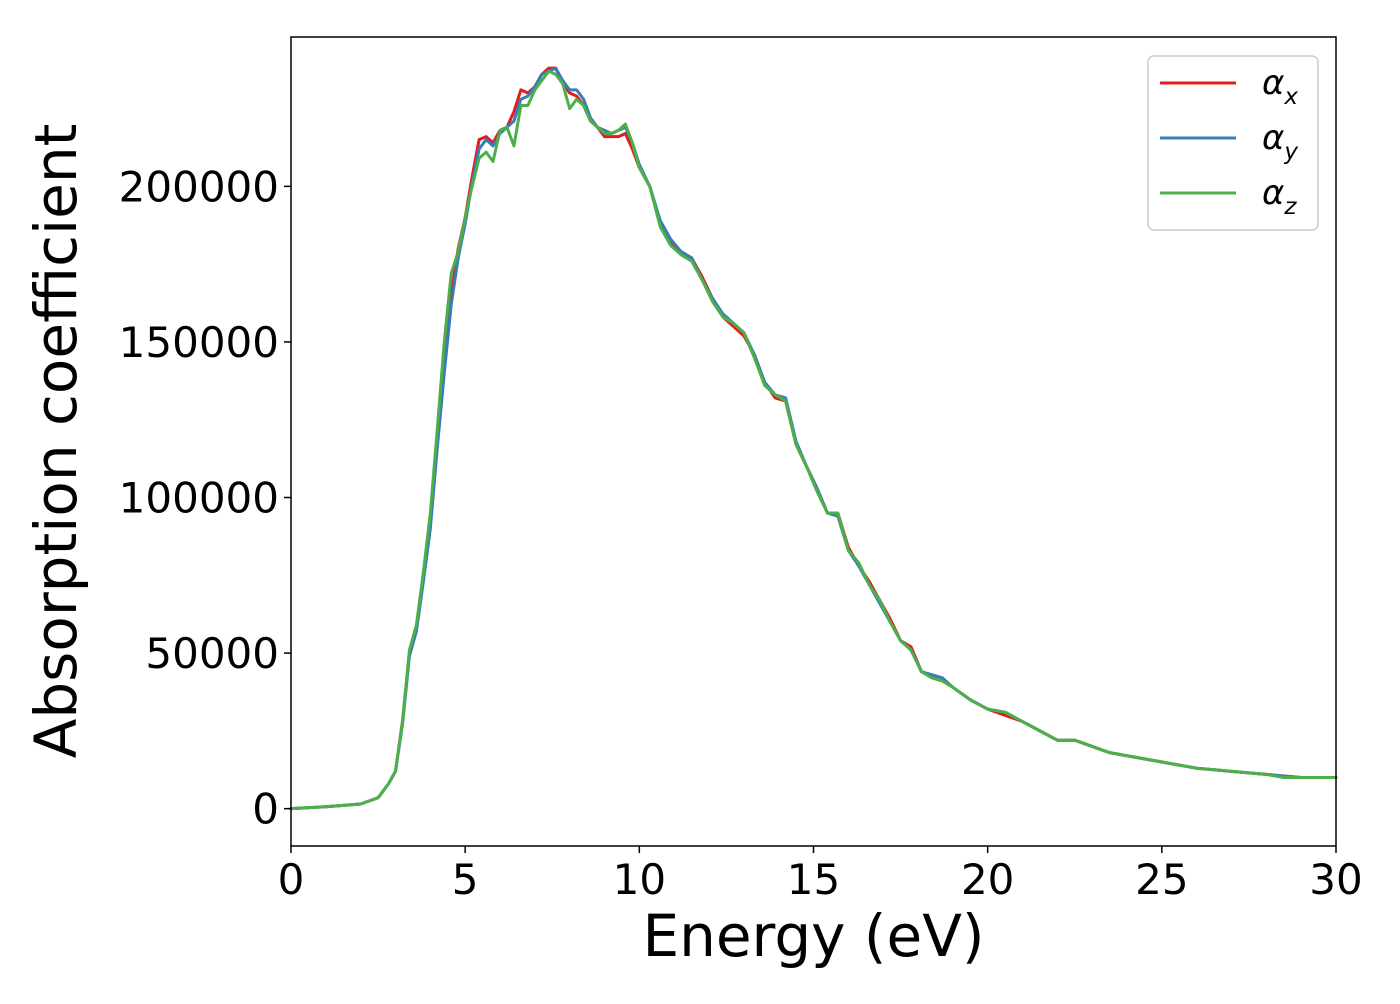 Image resolution: width=1400 pixels, height=1004 pixels. I want to click on x-axis-label: Energy (eV), so click(813, 936).